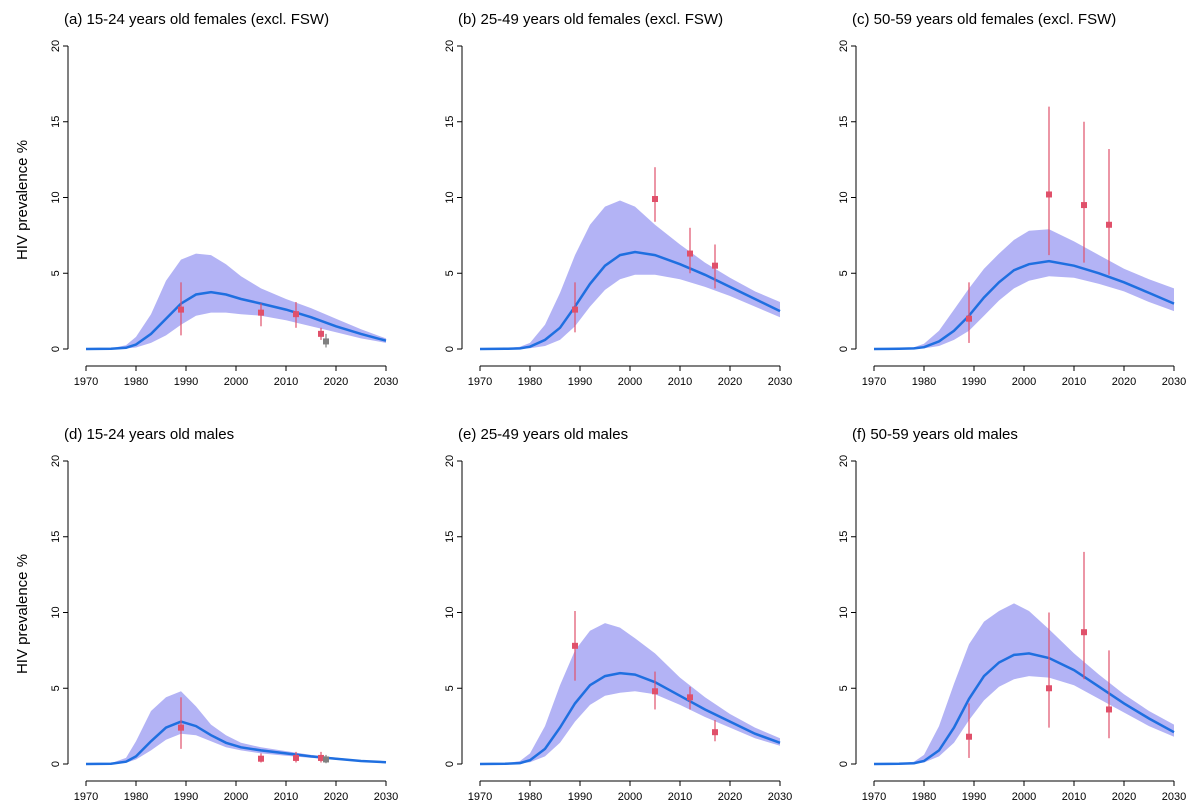  Describe the element at coordinates (543, 434) in the screenshot. I see `panel-title: (e) 25-49 years old males` at that location.